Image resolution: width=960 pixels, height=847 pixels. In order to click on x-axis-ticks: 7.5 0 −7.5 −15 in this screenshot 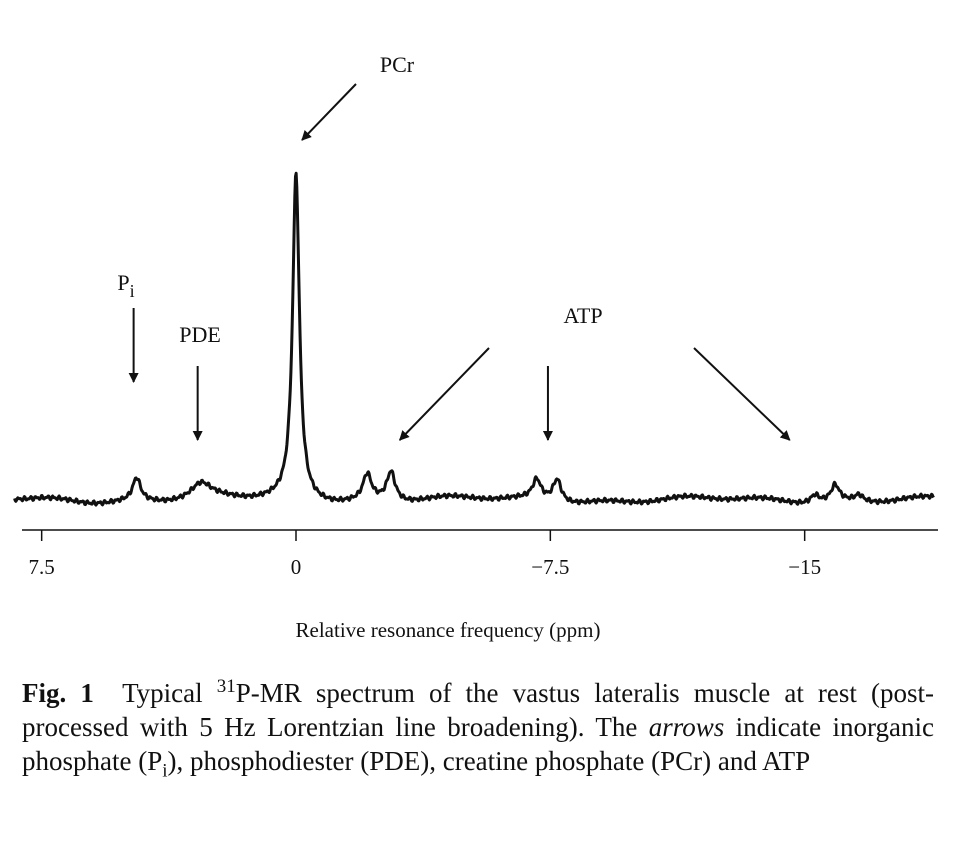, I will do `click(425, 554)`.